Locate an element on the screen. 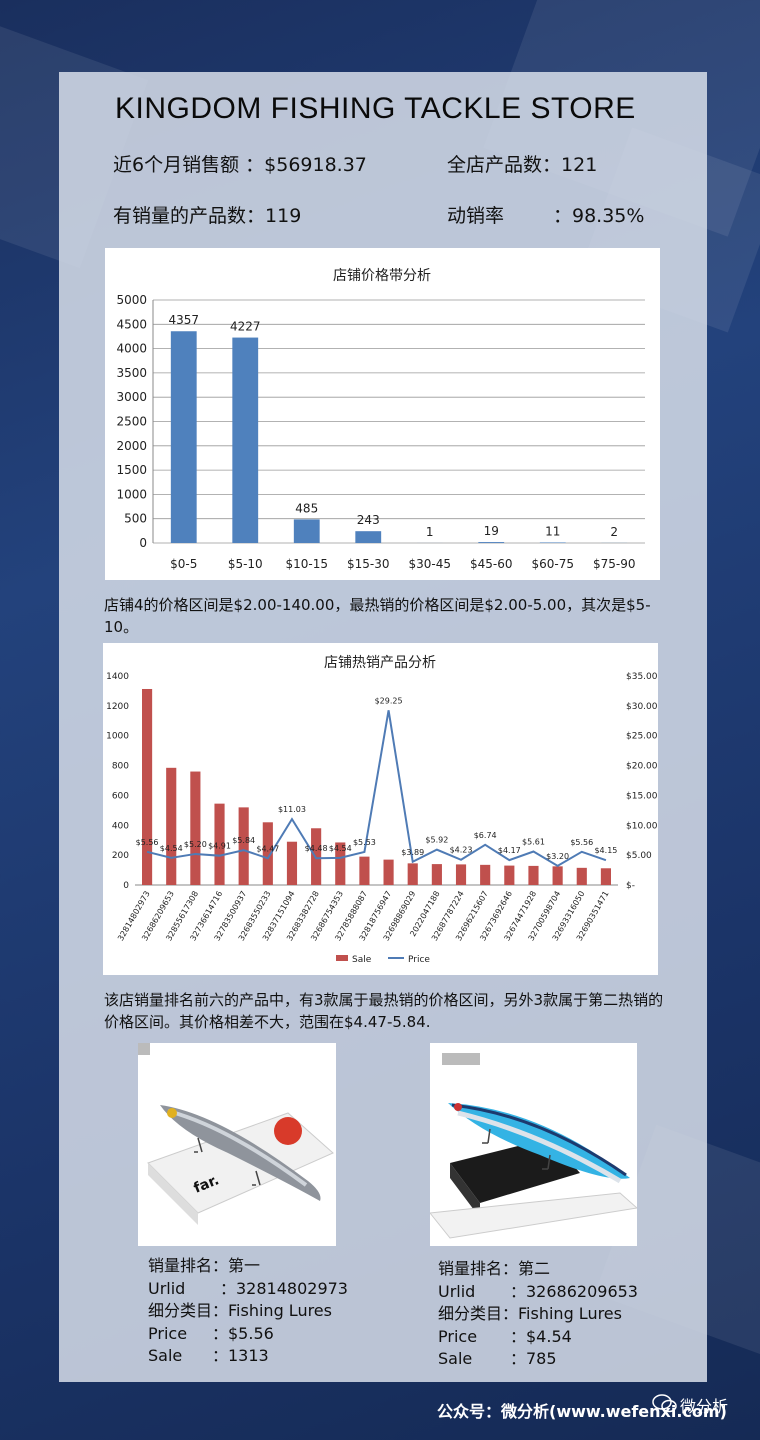 This screenshot has height=1440, width=760. page-title: KINGDOM FISHING TACKLE STORE is located at coordinates (375, 108).